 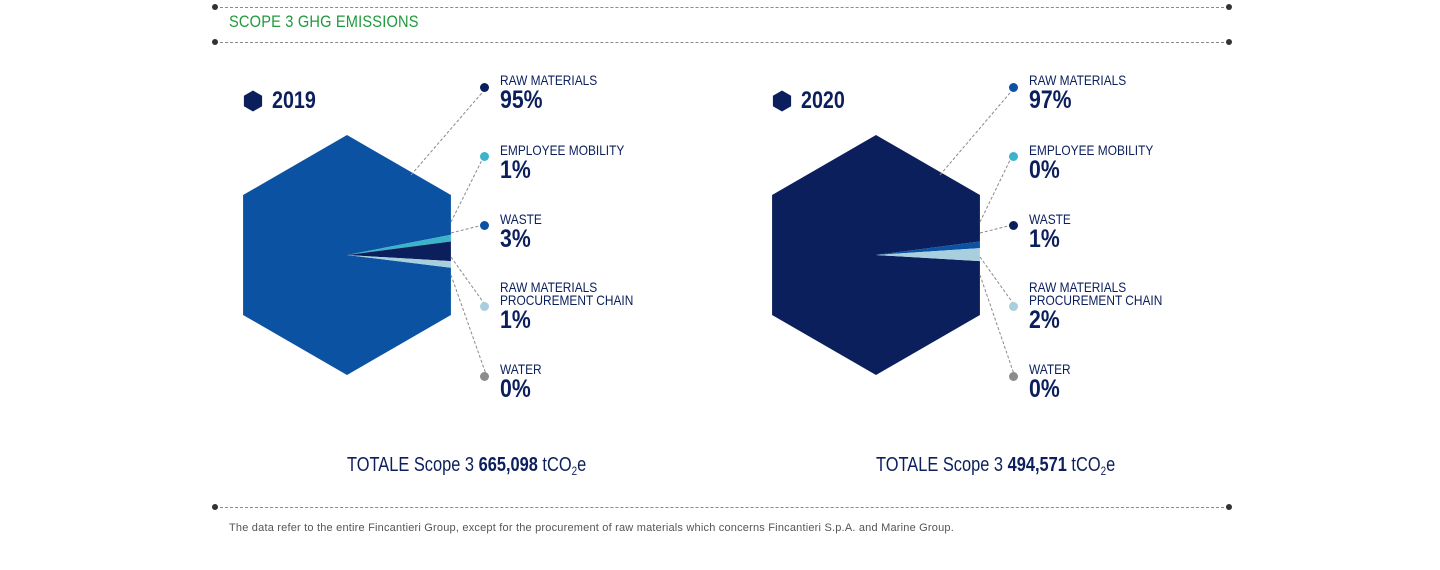 I want to click on legend-2020-water: WATER 0%, so click(x=1119, y=382).